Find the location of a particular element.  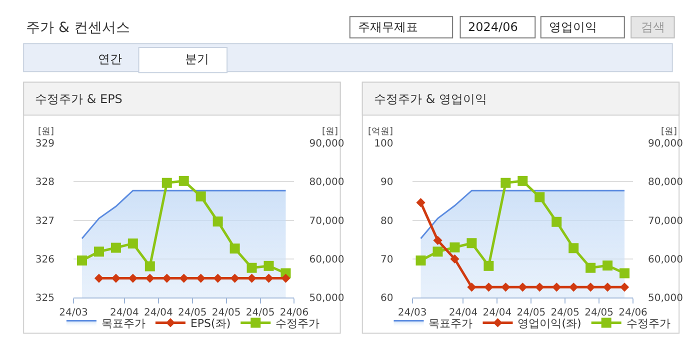

y-tick-label: 90 is located at coordinates (387, 182).